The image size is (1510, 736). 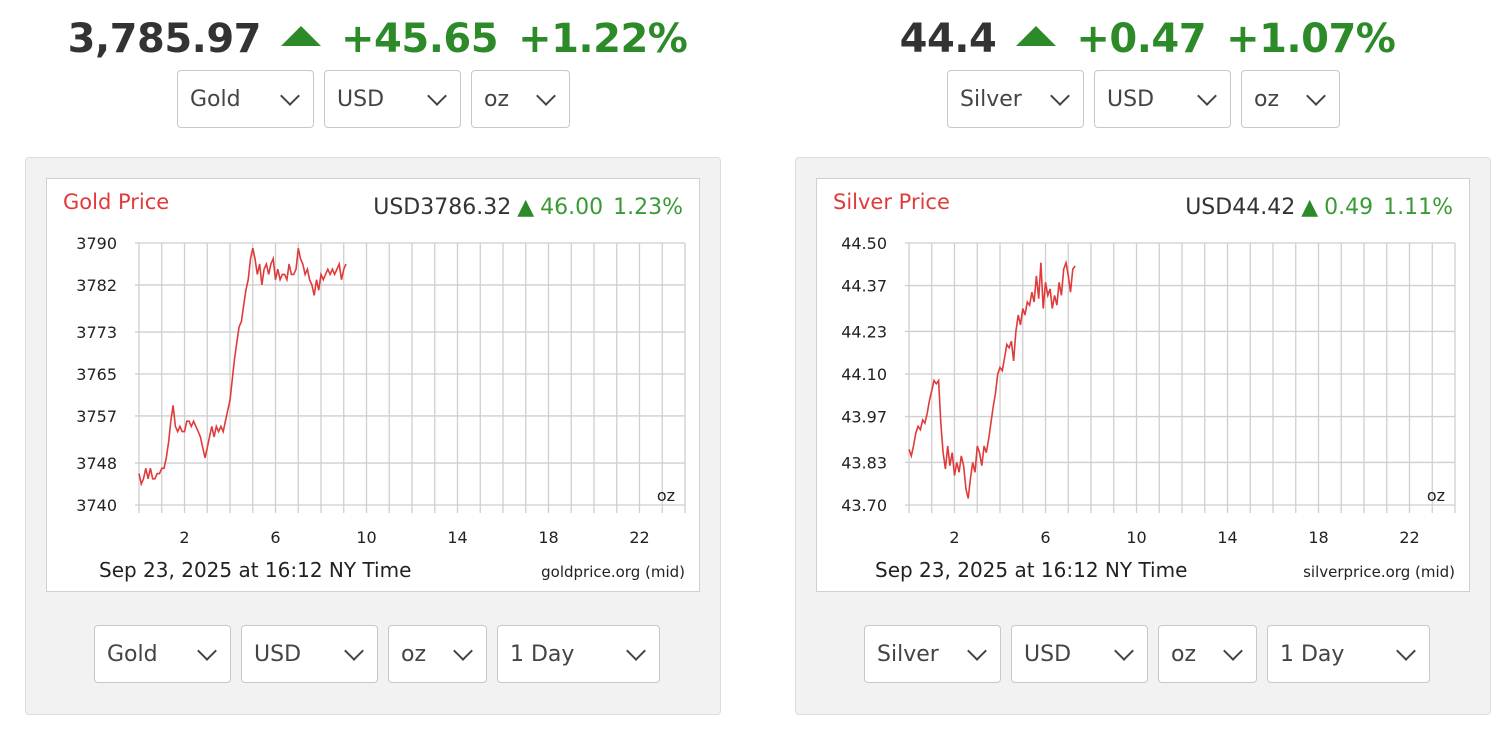 What do you see at coordinates (891, 202) in the screenshot?
I see `silver-chart-title: Silver Price` at bounding box center [891, 202].